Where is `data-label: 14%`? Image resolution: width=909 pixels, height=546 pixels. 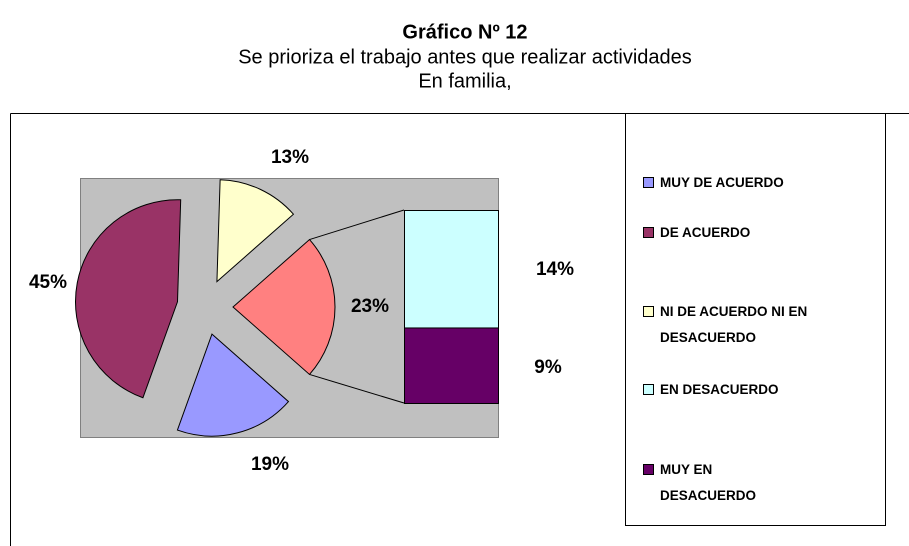
data-label: 14% is located at coordinates (555, 269).